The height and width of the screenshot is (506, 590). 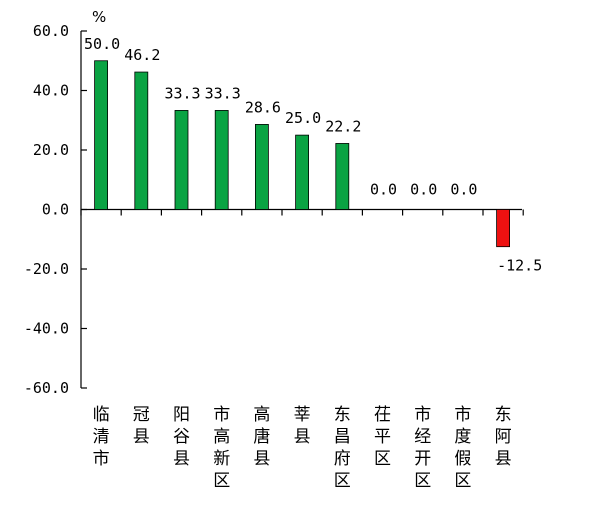 What do you see at coordinates (503, 437) in the screenshot?
I see `x-category-label: 东阿县` at bounding box center [503, 437].